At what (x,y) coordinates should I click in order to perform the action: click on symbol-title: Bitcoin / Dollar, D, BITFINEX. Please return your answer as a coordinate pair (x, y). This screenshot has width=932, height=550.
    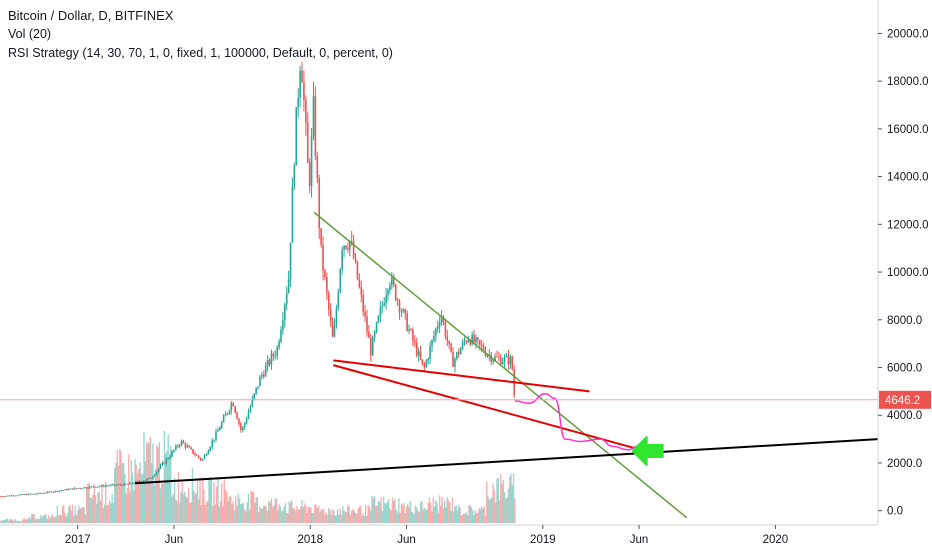
    Looking at the image, I should click on (91, 15).